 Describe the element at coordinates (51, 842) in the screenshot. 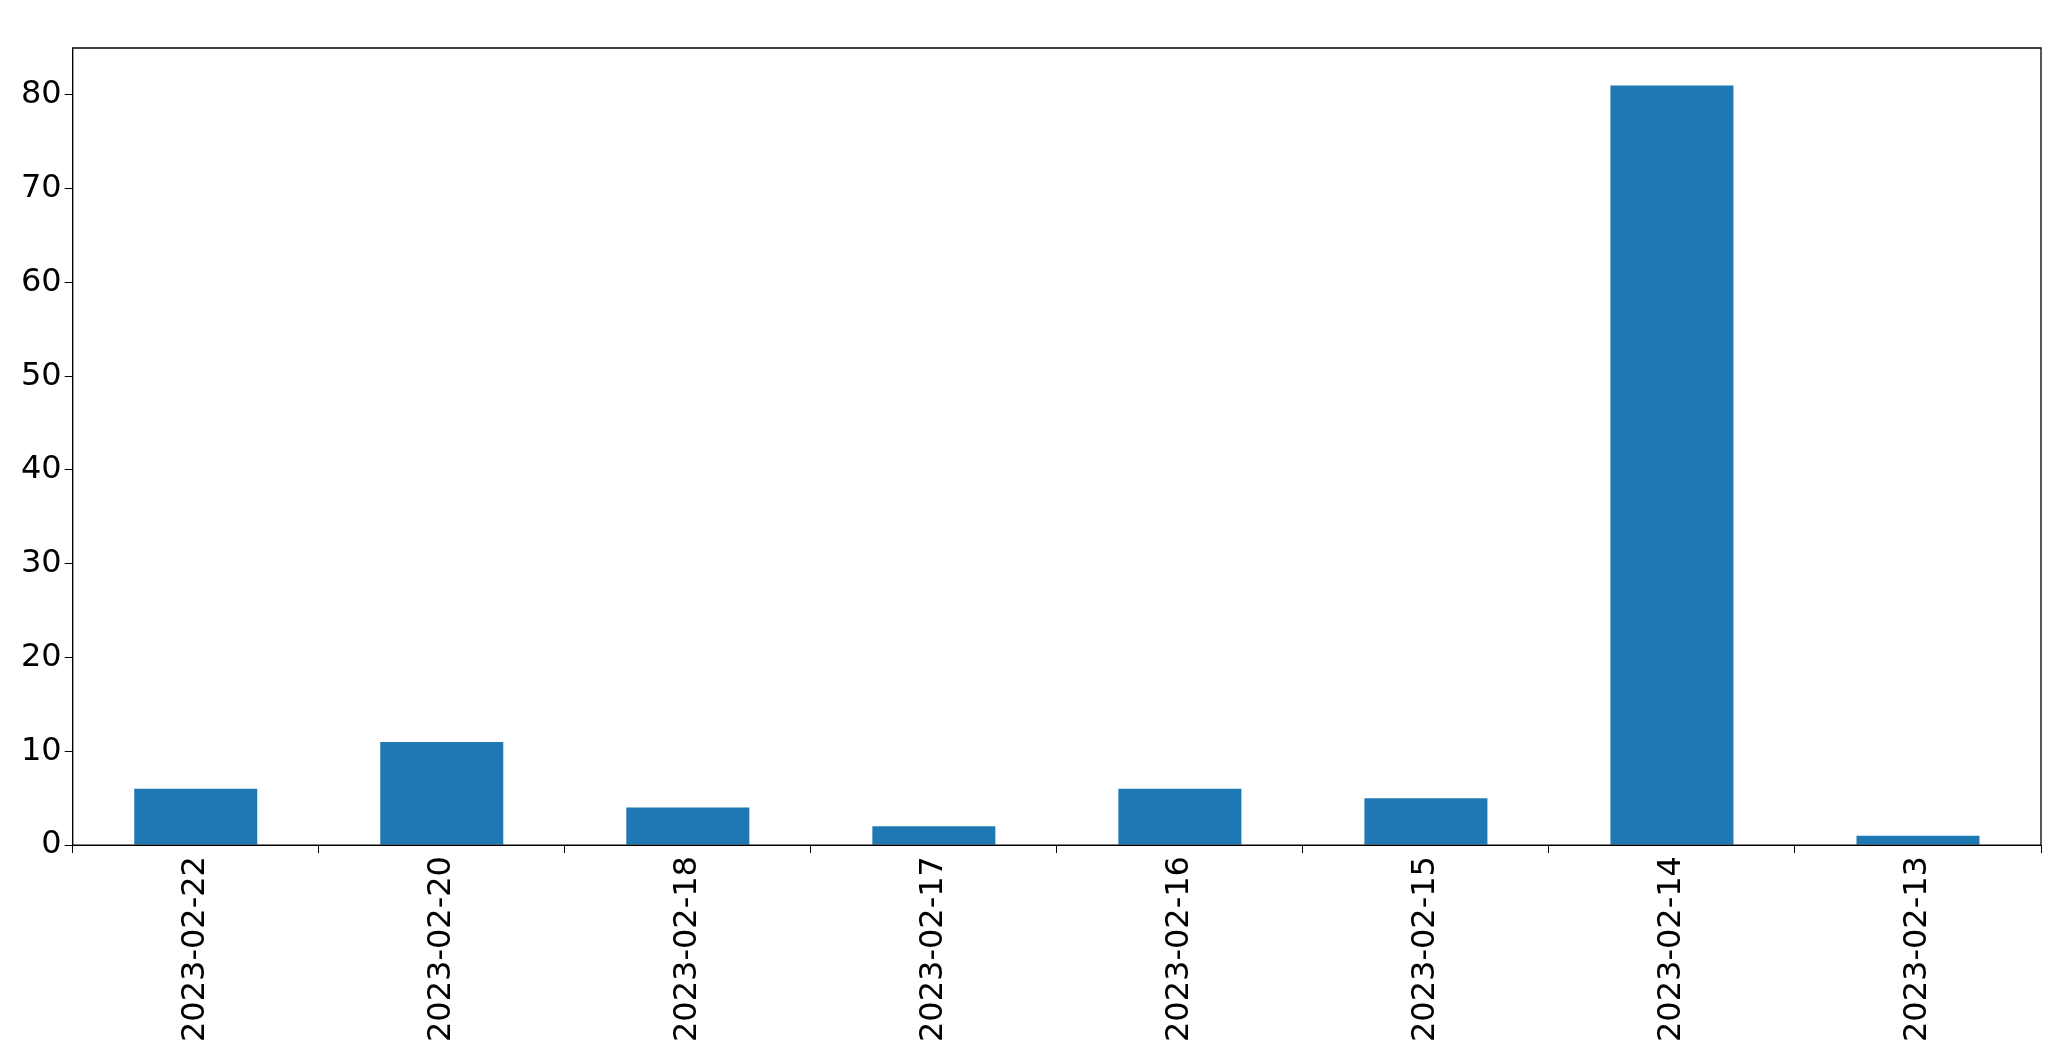

I see `y-tick-label: 0` at that location.